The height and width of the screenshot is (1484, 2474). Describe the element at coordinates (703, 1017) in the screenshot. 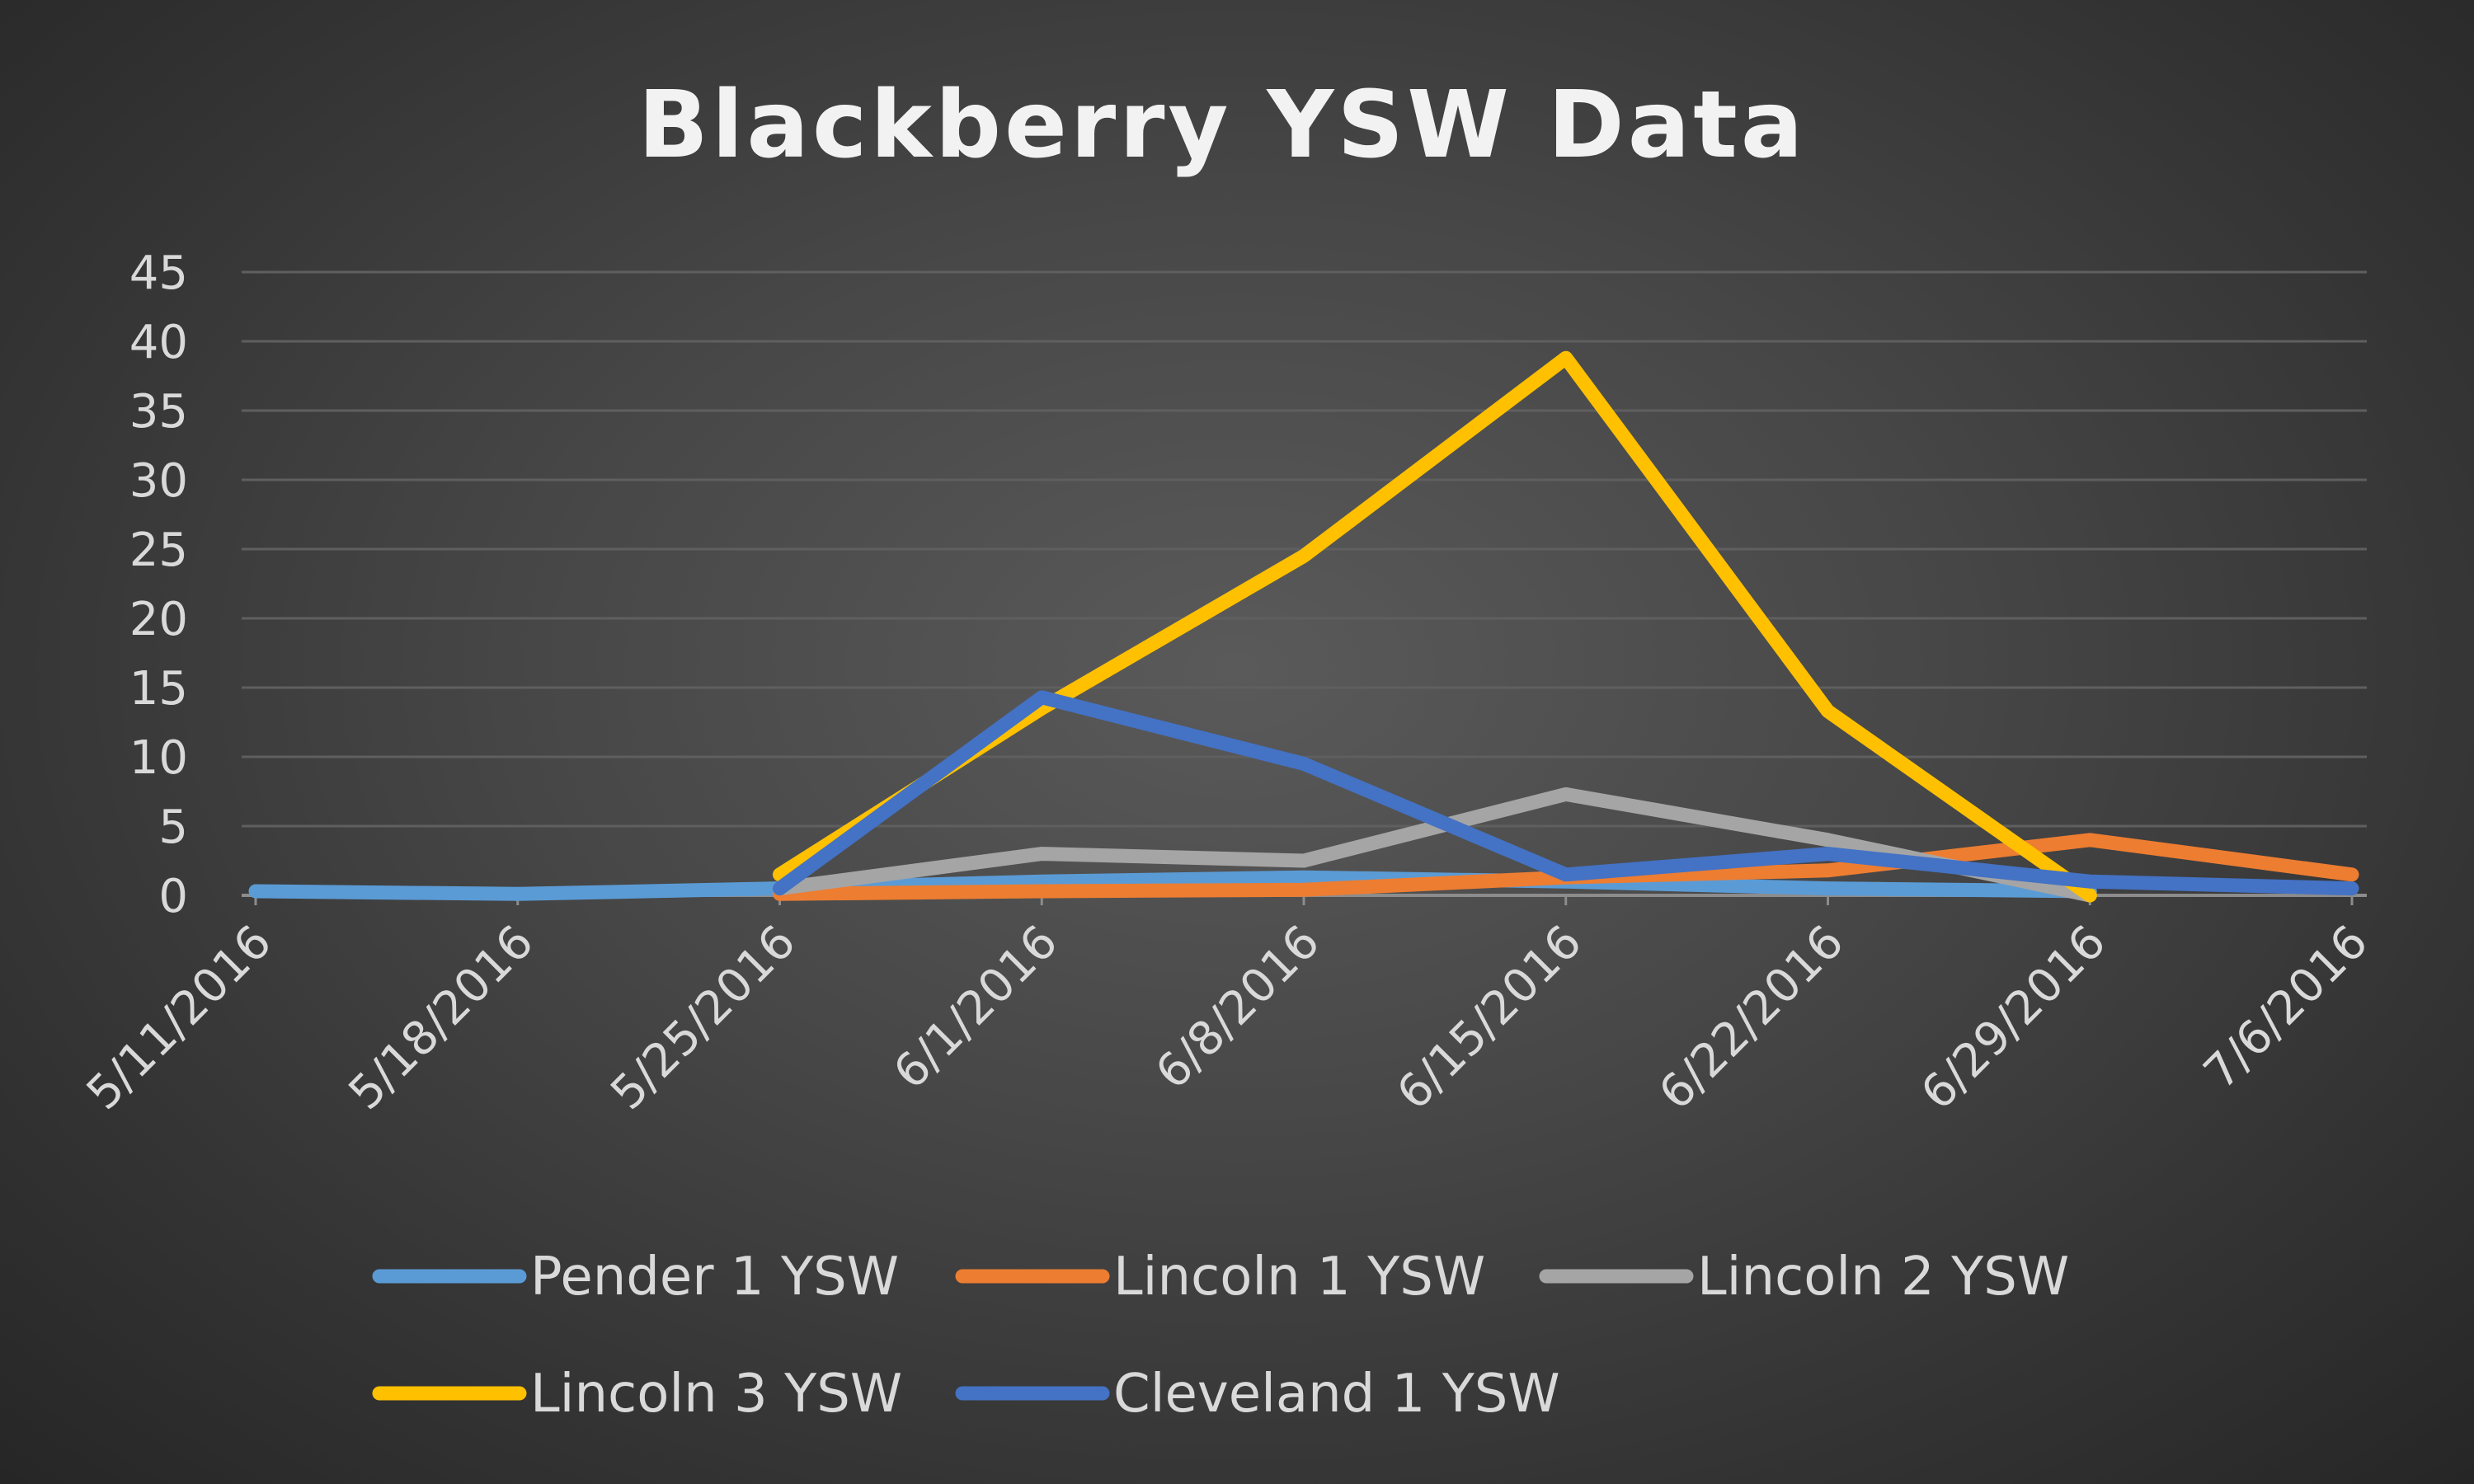

I see `x-tick-label: 5/25/2016` at that location.